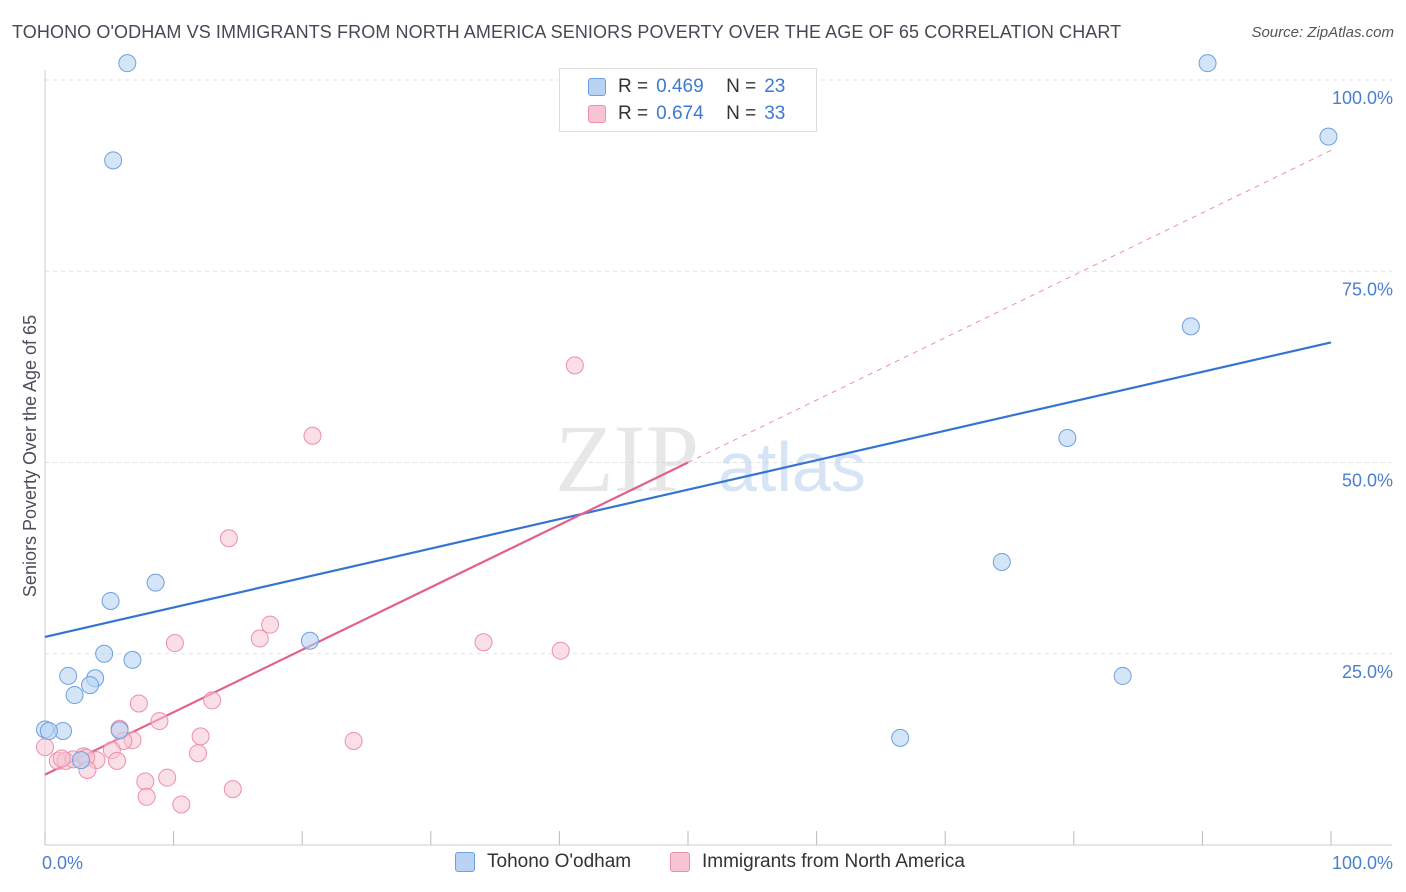 Image resolution: width=1406 pixels, height=892 pixels. I want to click on y-tick-label: 50.0%, so click(1367, 481).